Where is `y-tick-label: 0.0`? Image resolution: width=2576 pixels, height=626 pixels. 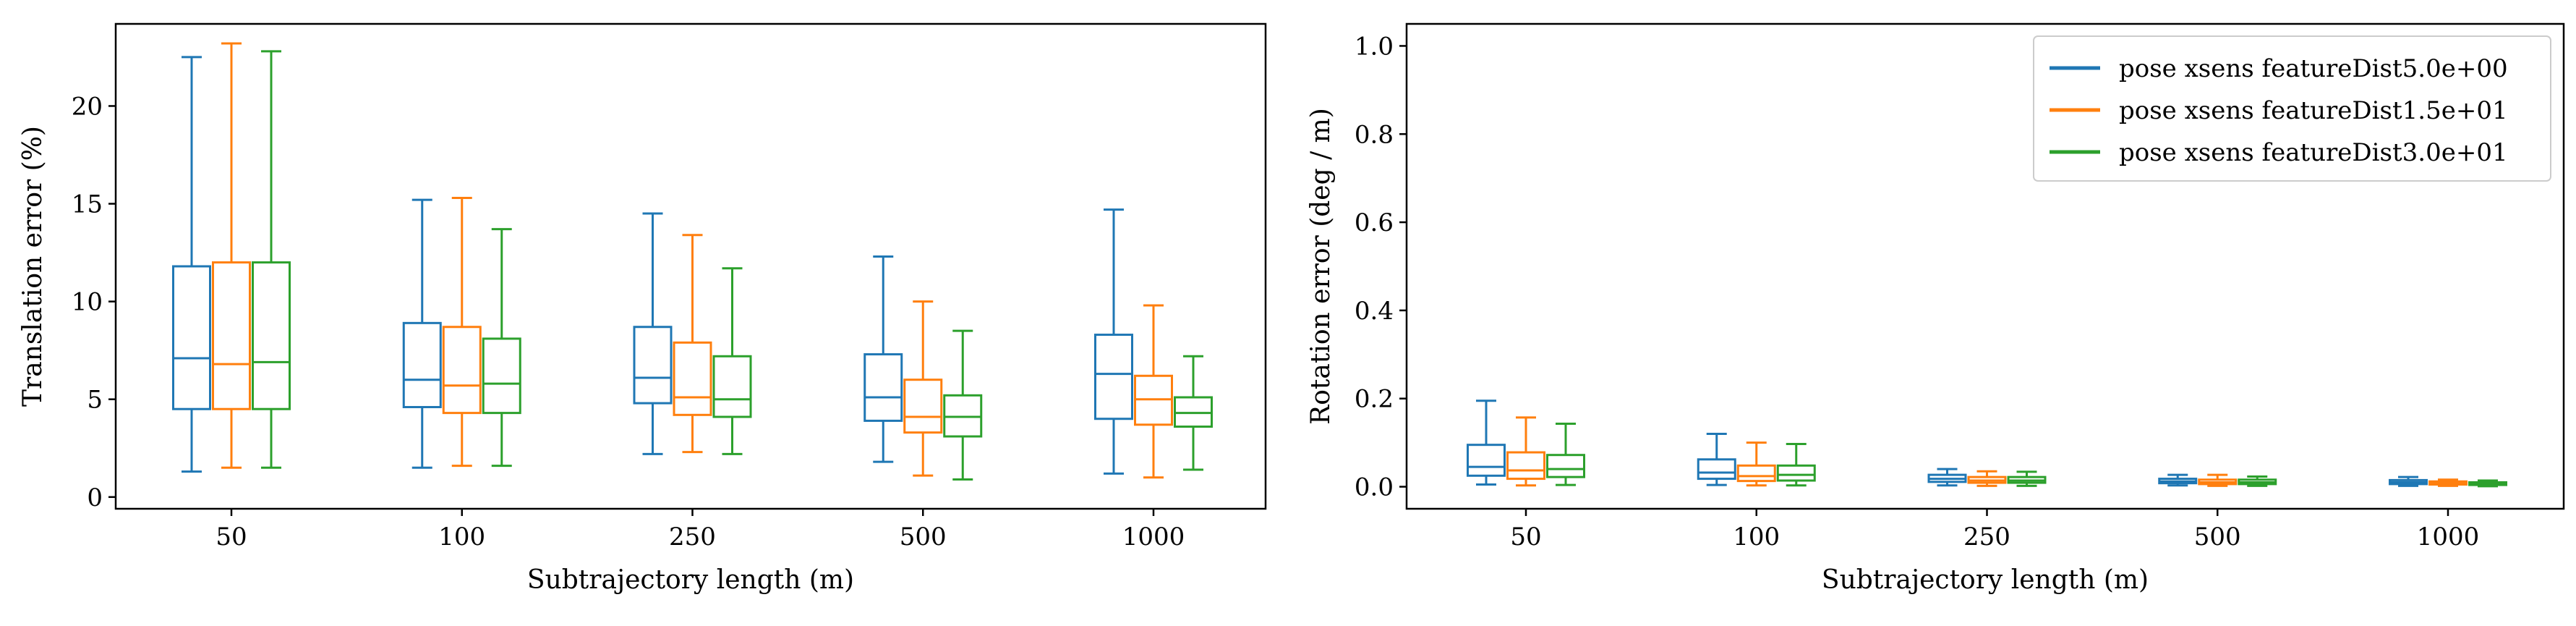 y-tick-label: 0.0 is located at coordinates (1374, 487).